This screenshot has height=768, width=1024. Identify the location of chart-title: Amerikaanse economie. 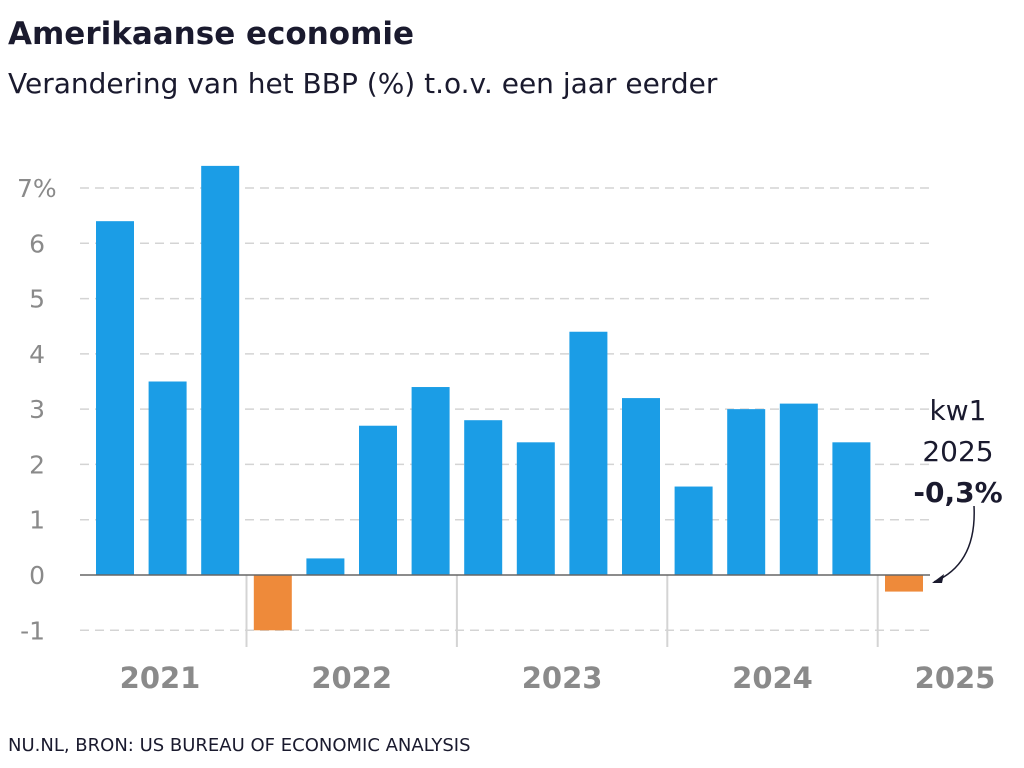
(211, 34).